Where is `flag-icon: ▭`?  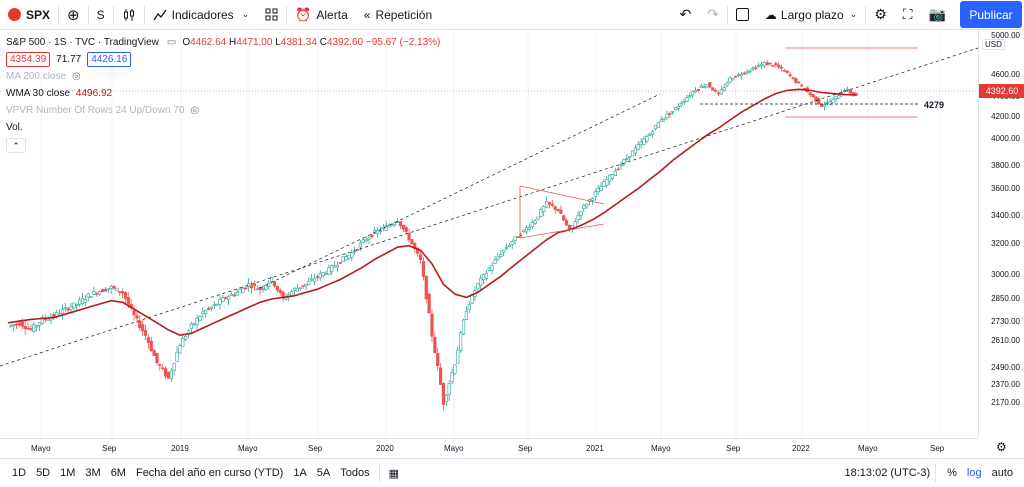 flag-icon: ▭ is located at coordinates (171, 42).